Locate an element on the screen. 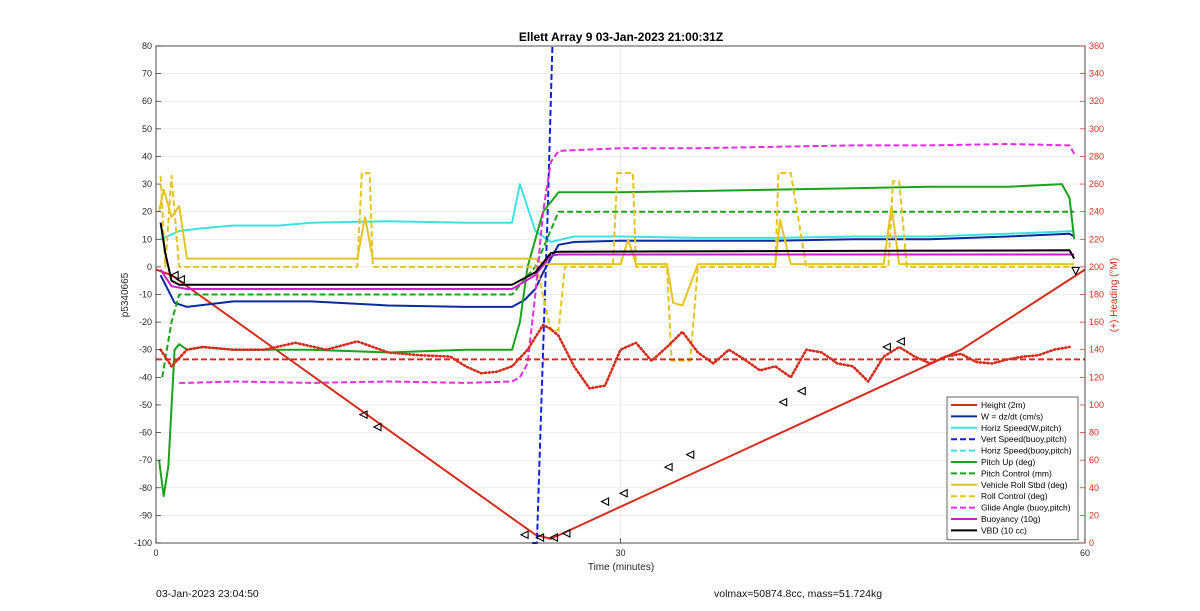  y2-tick-label: 220 is located at coordinates (1096, 239).